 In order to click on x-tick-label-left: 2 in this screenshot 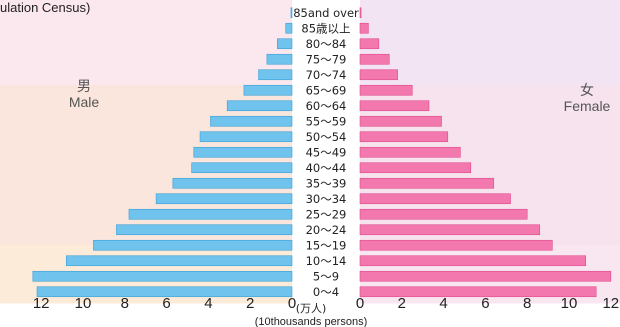, I will do `click(250, 303)`.